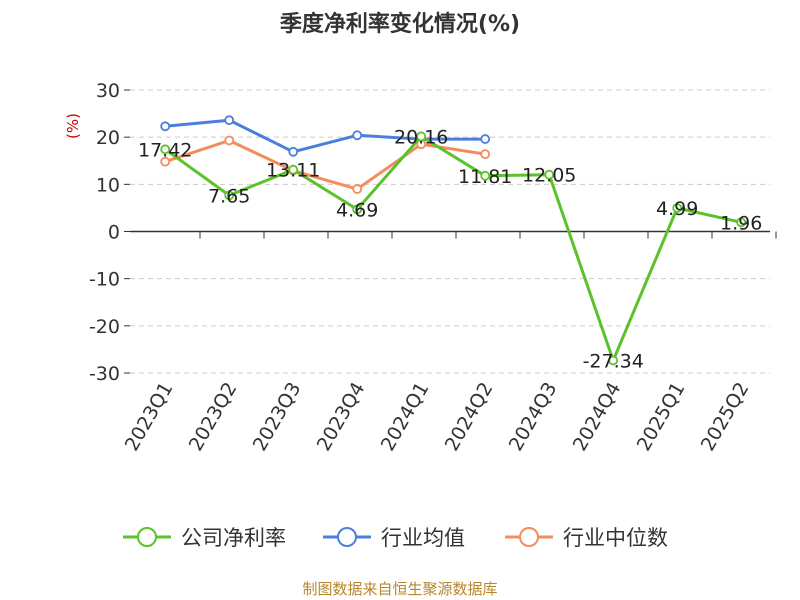  What do you see at coordinates (108, 91) in the screenshot?
I see `y-tick-label: 30` at bounding box center [108, 91].